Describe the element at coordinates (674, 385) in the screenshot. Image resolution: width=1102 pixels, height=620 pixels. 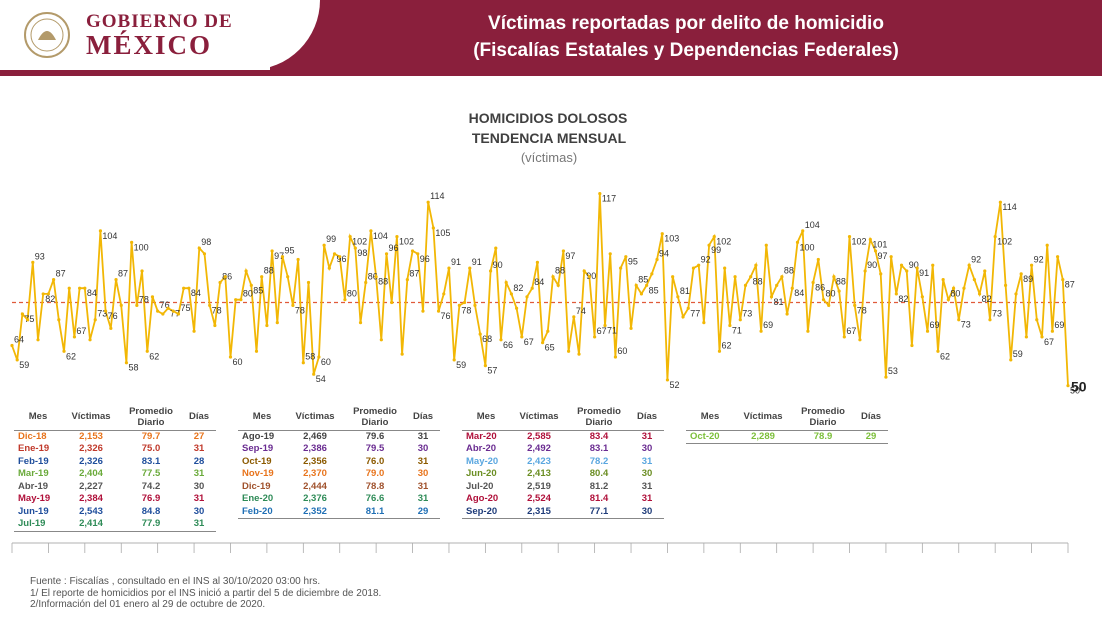
I see `data-label: 52` at that location.